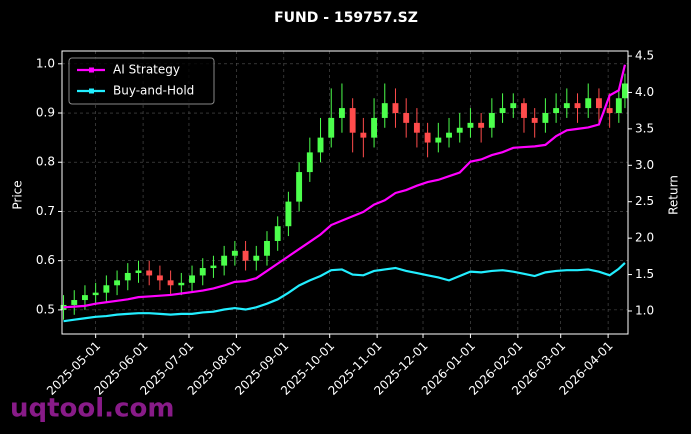 The image size is (691, 434). I want to click on chart-title: FUND - 159757.SZ, so click(346, 18).